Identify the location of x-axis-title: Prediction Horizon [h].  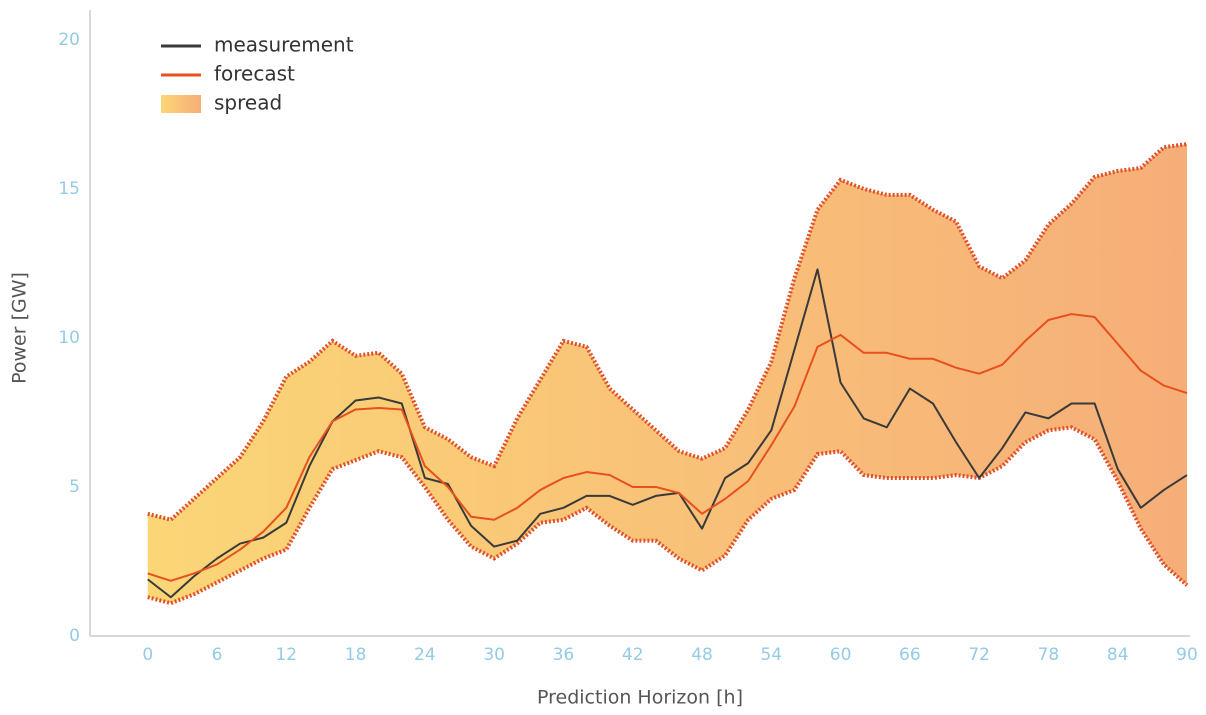
(640, 698).